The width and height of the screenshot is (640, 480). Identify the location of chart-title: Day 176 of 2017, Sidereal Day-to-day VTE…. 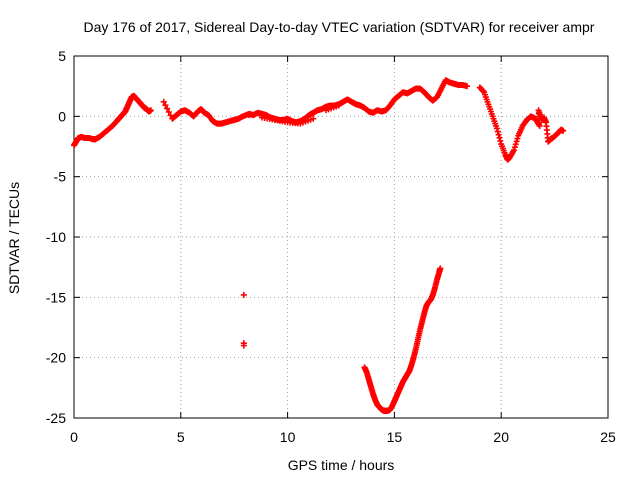
(339, 27).